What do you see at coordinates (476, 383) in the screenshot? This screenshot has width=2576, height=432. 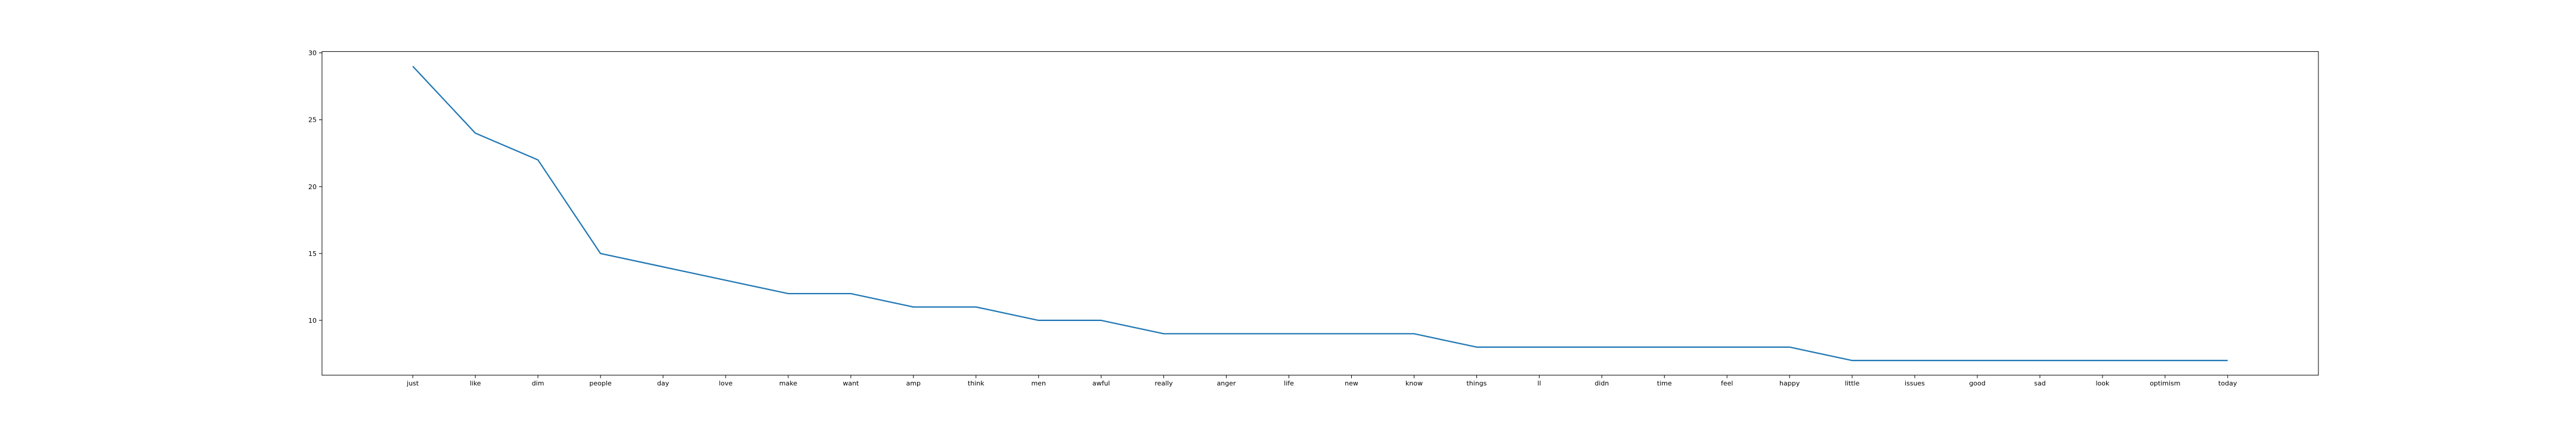 I see `x-tick-label: like` at bounding box center [476, 383].